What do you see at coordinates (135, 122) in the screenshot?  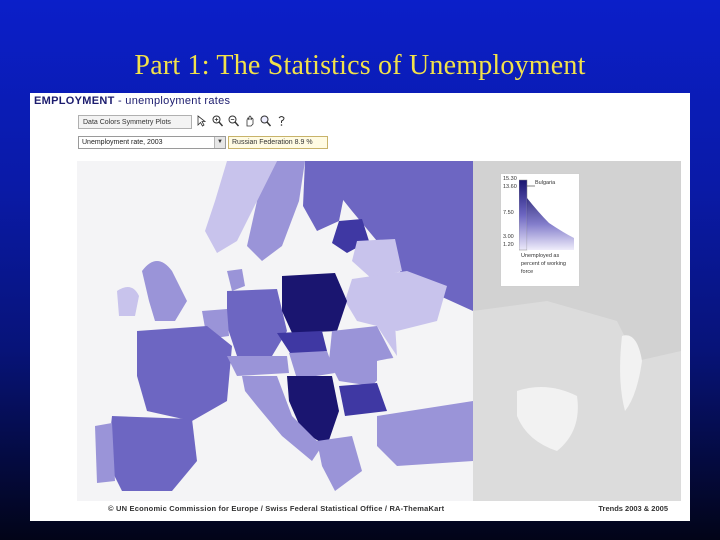 I see `data-tabs: Data Colors Symmetry Plots` at bounding box center [135, 122].